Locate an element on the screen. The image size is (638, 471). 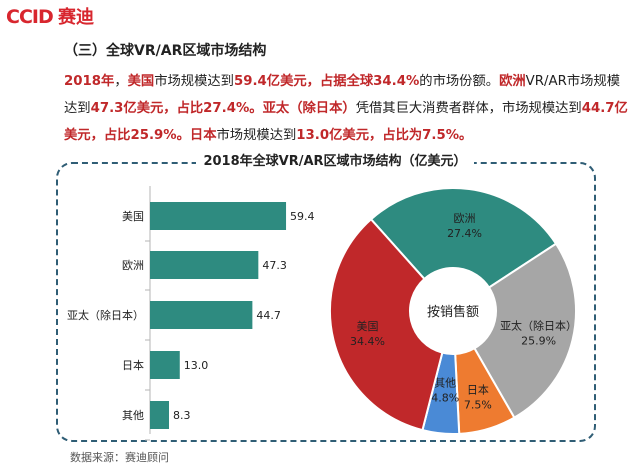
chart-title: 2018年全球VR/AR区域市场结构（亿美元） is located at coordinates (335, 161).